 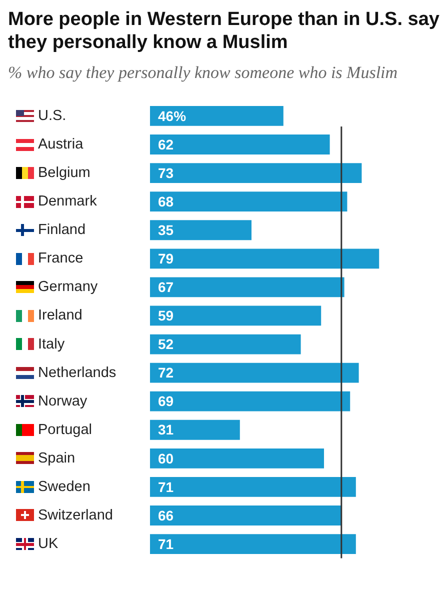 What do you see at coordinates (166, 230) in the screenshot?
I see `data-label: 35` at bounding box center [166, 230].